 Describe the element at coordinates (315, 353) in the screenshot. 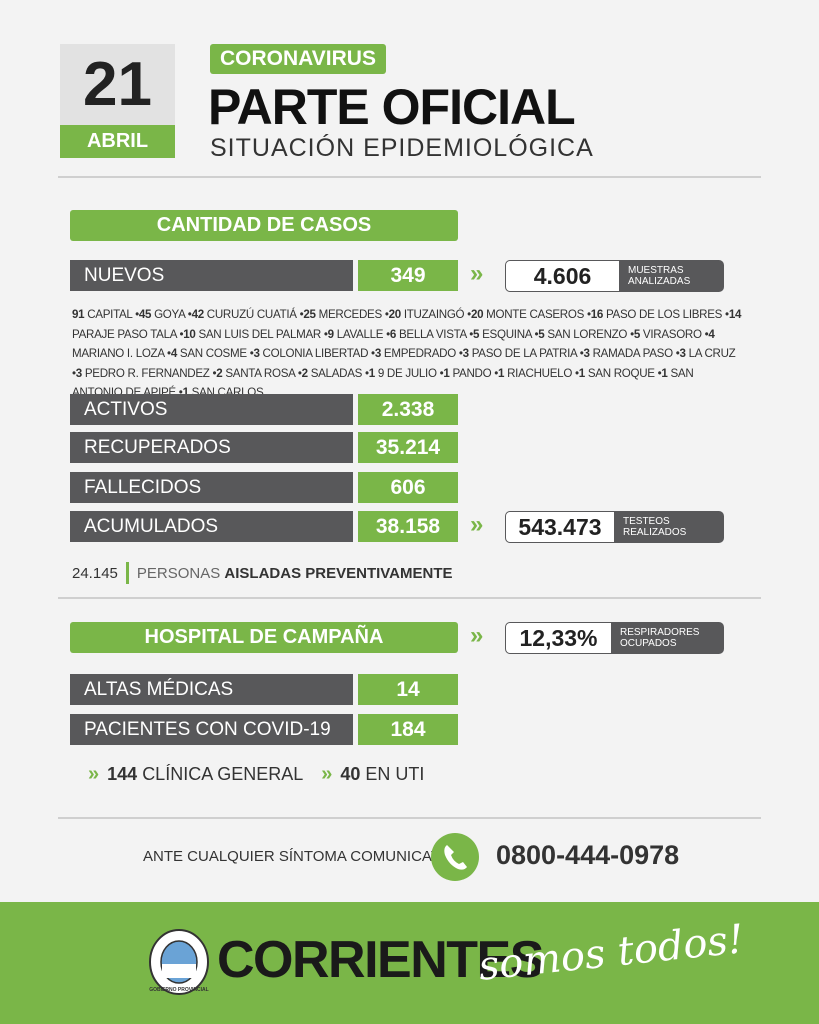

I see `breakdown-place: COLONIA LIBERTAD` at that location.